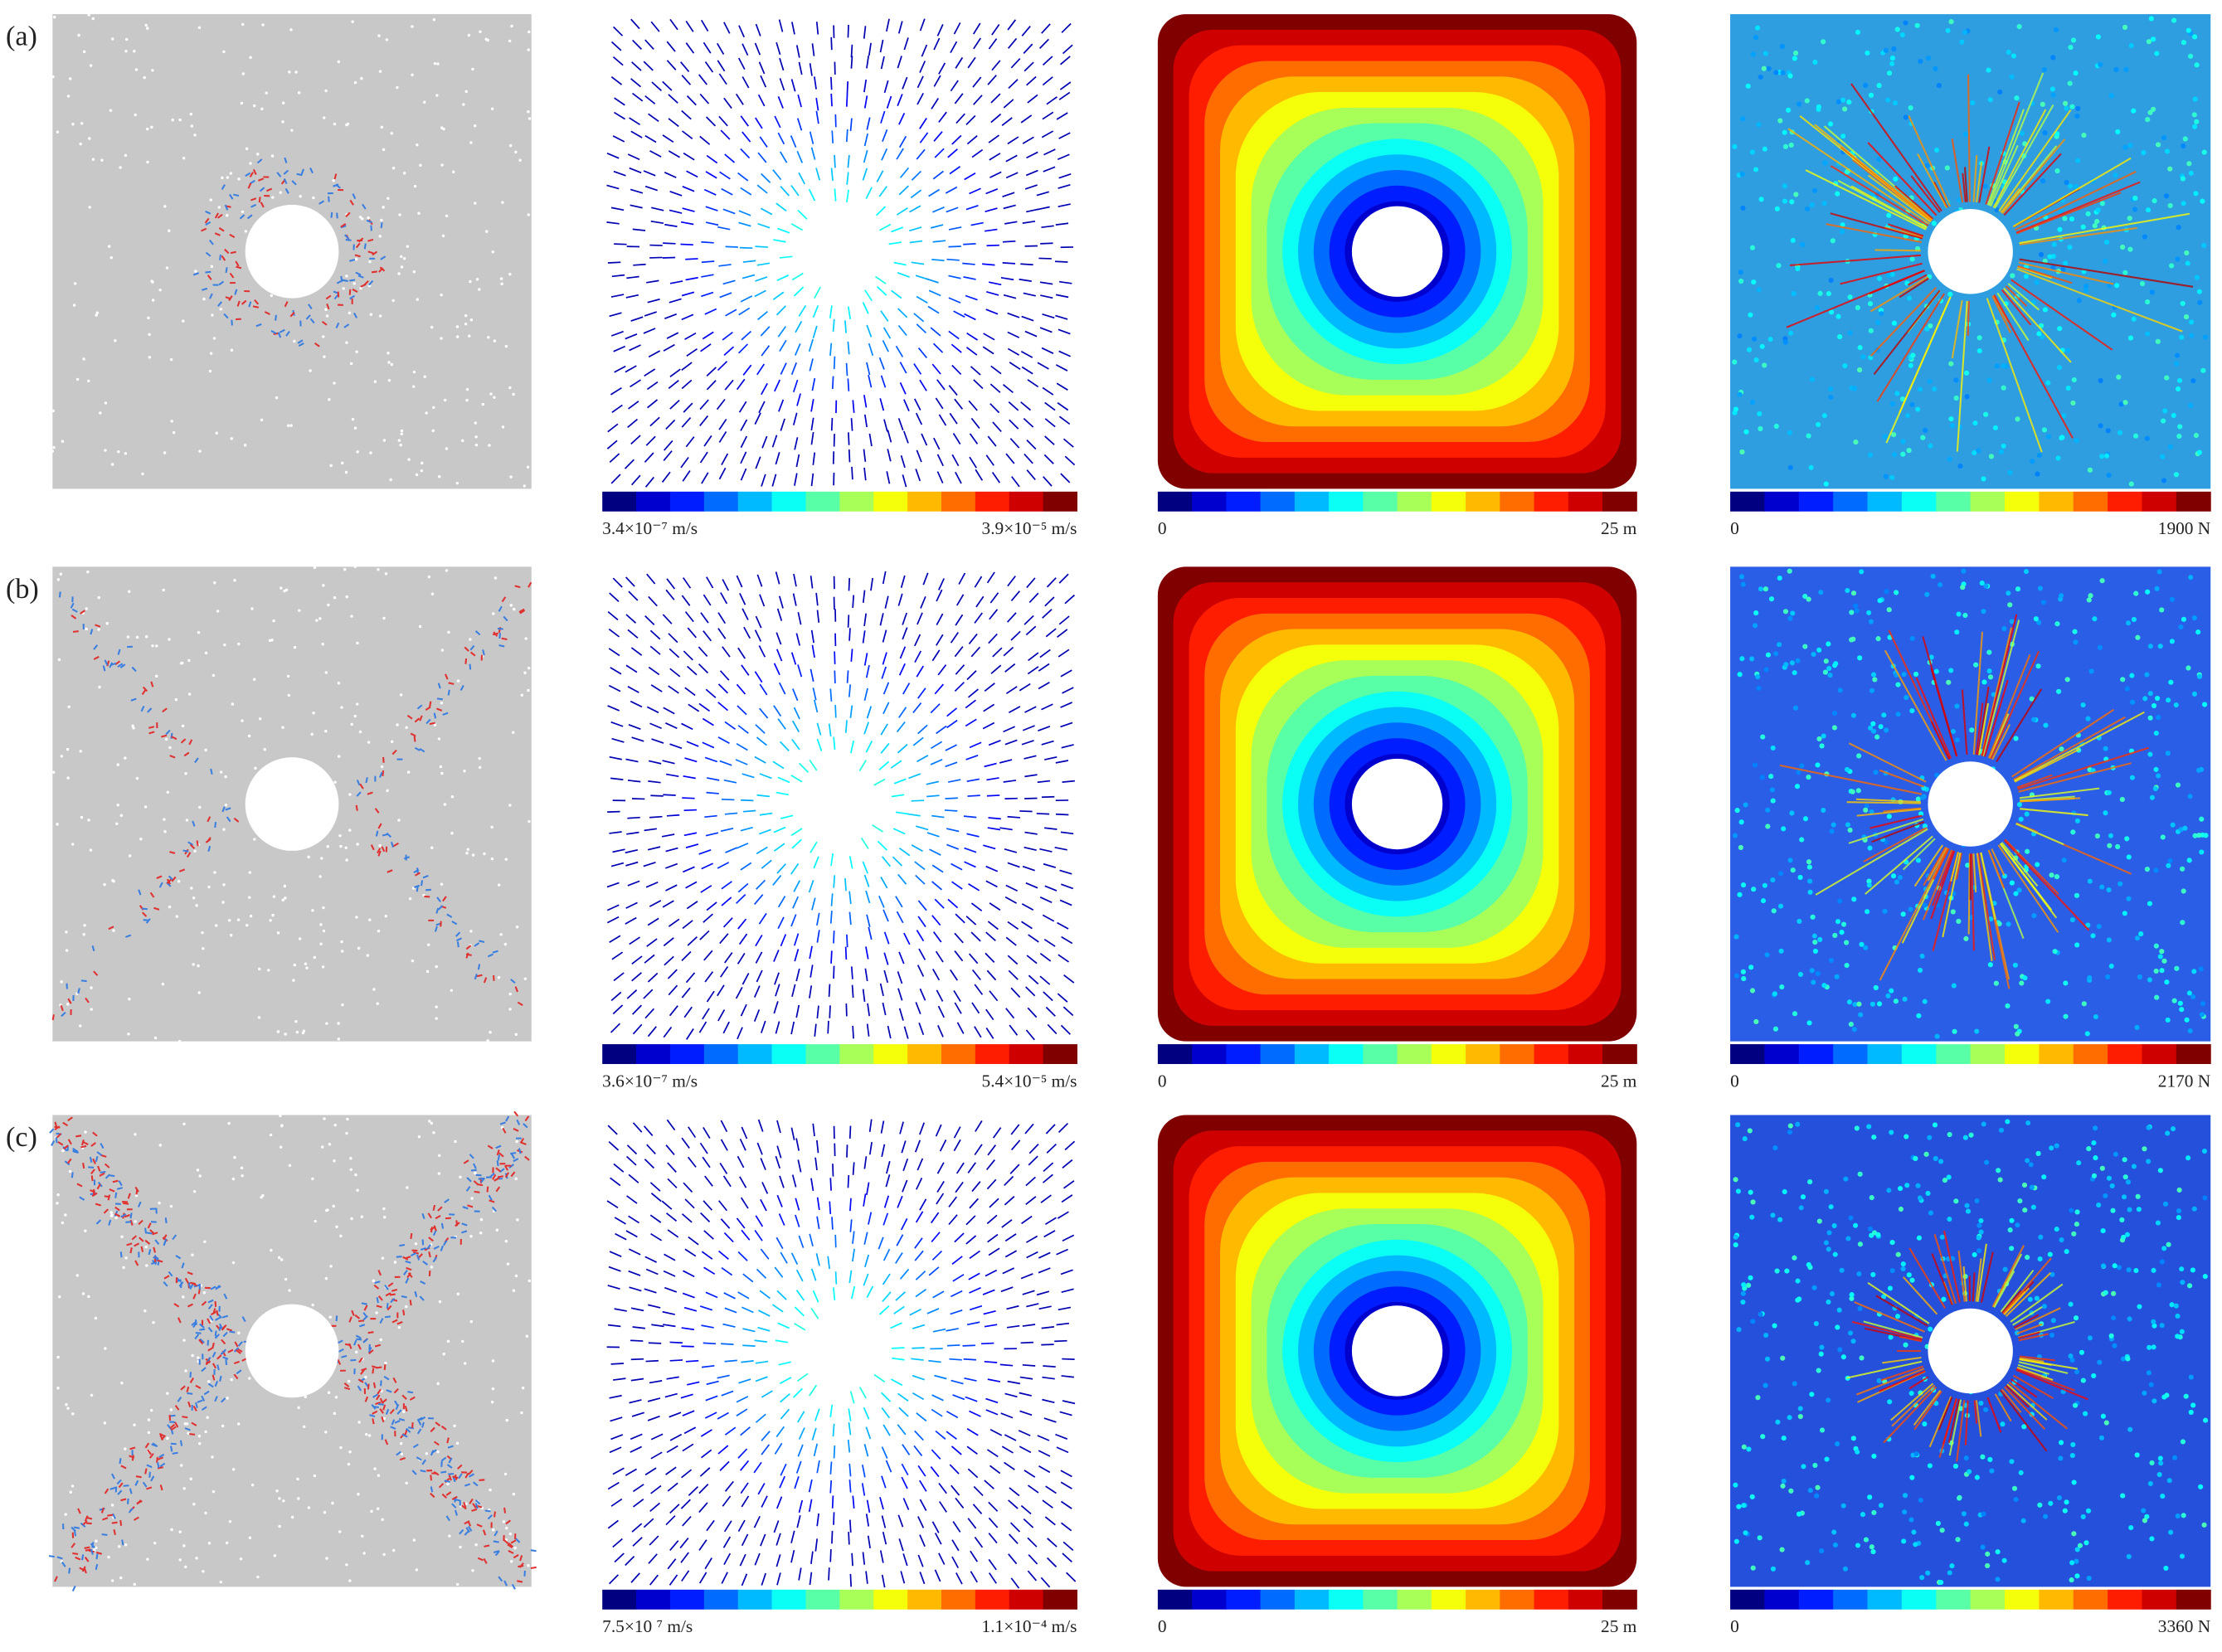 The image size is (2222, 1652). What do you see at coordinates (1940, 740) in the screenshot?
I see `force-chain` at bounding box center [1940, 740].